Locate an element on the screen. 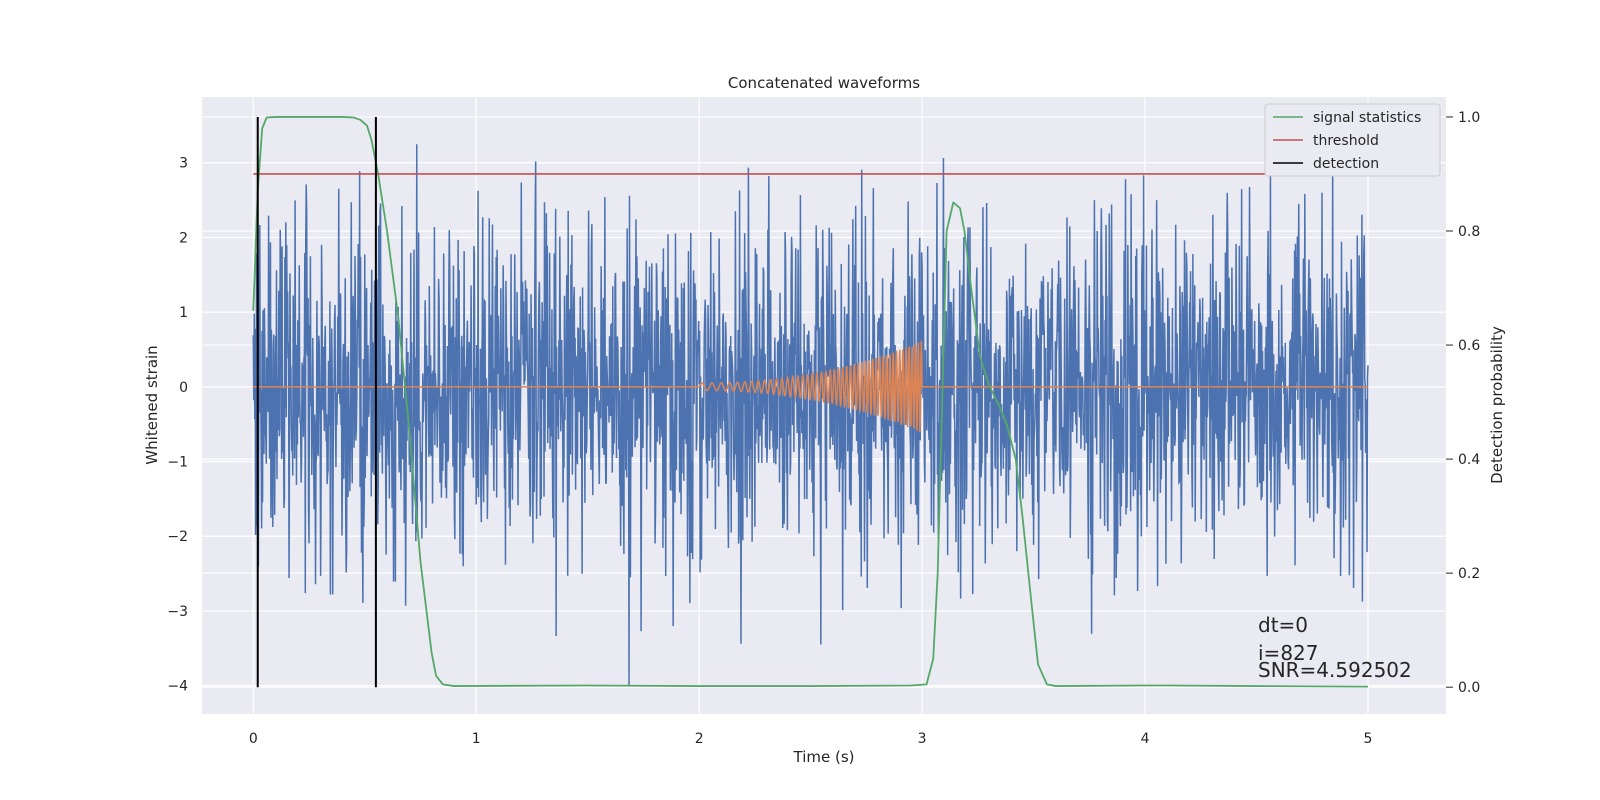 This screenshot has height=800, width=1600. annotation-i: i=827 is located at coordinates (1288, 653).